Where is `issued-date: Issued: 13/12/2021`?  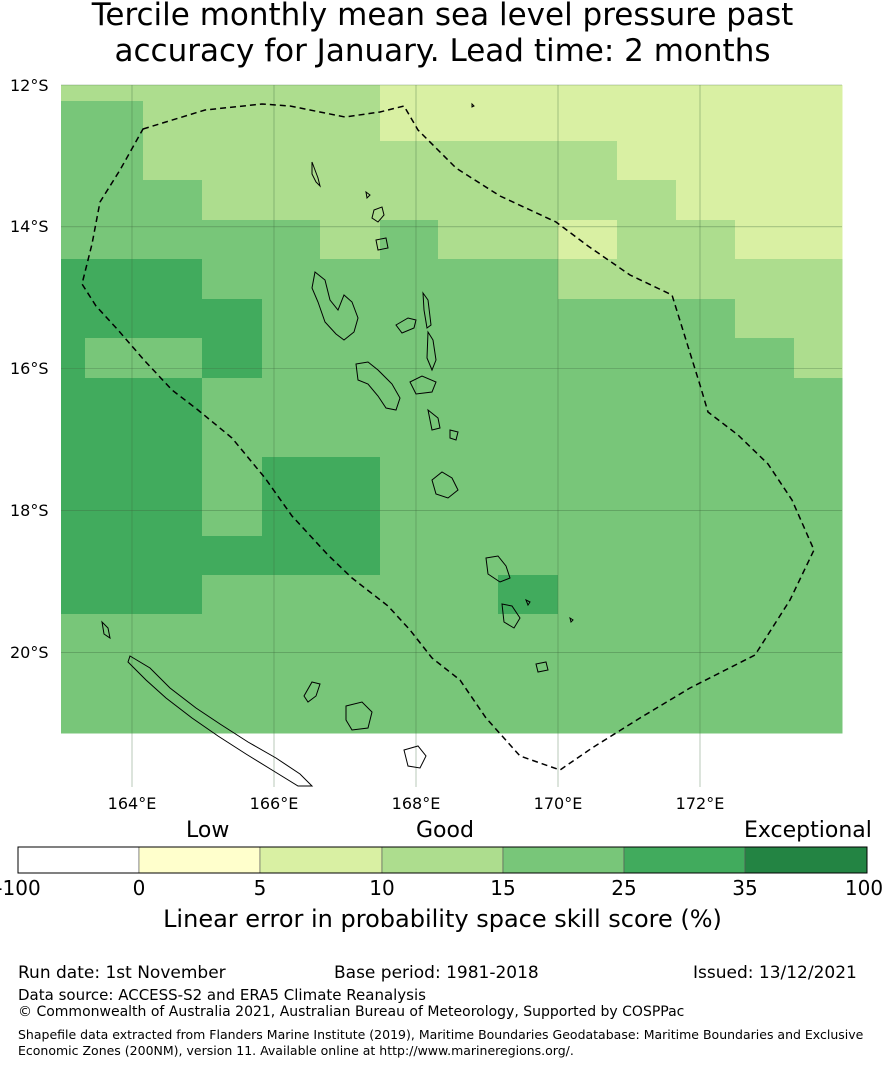 issued-date: Issued: 13/12/2021 is located at coordinates (775, 973).